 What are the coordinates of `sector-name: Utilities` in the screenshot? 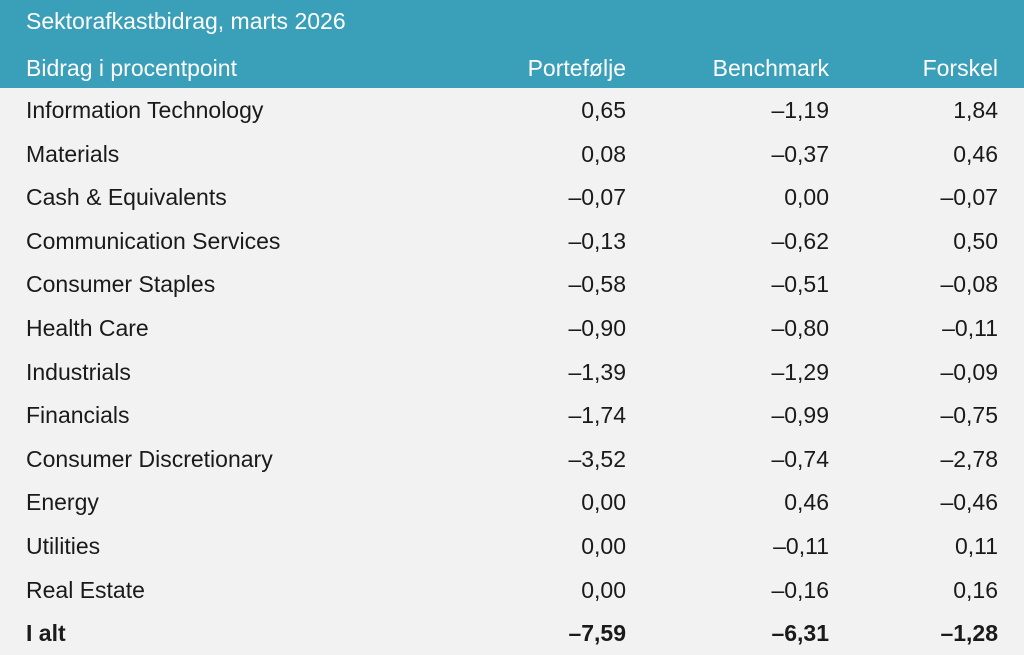 It's located at (63, 545).